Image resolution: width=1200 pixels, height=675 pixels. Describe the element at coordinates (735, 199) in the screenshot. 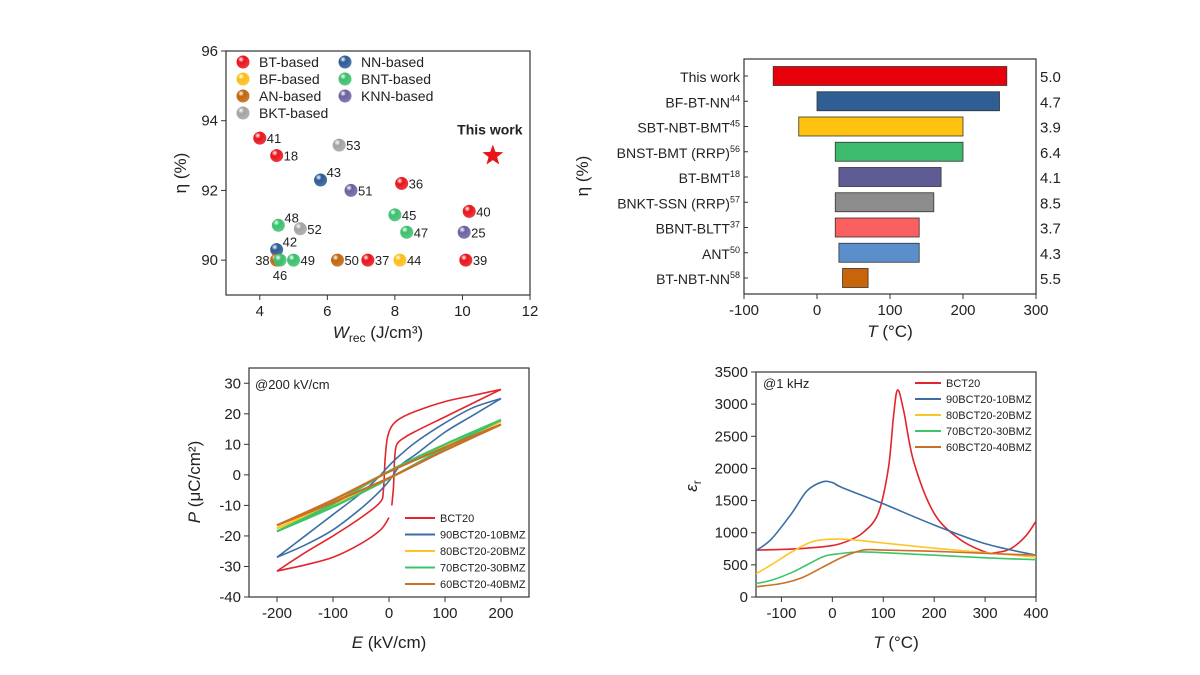

I see `reference-superscript: 57` at that location.